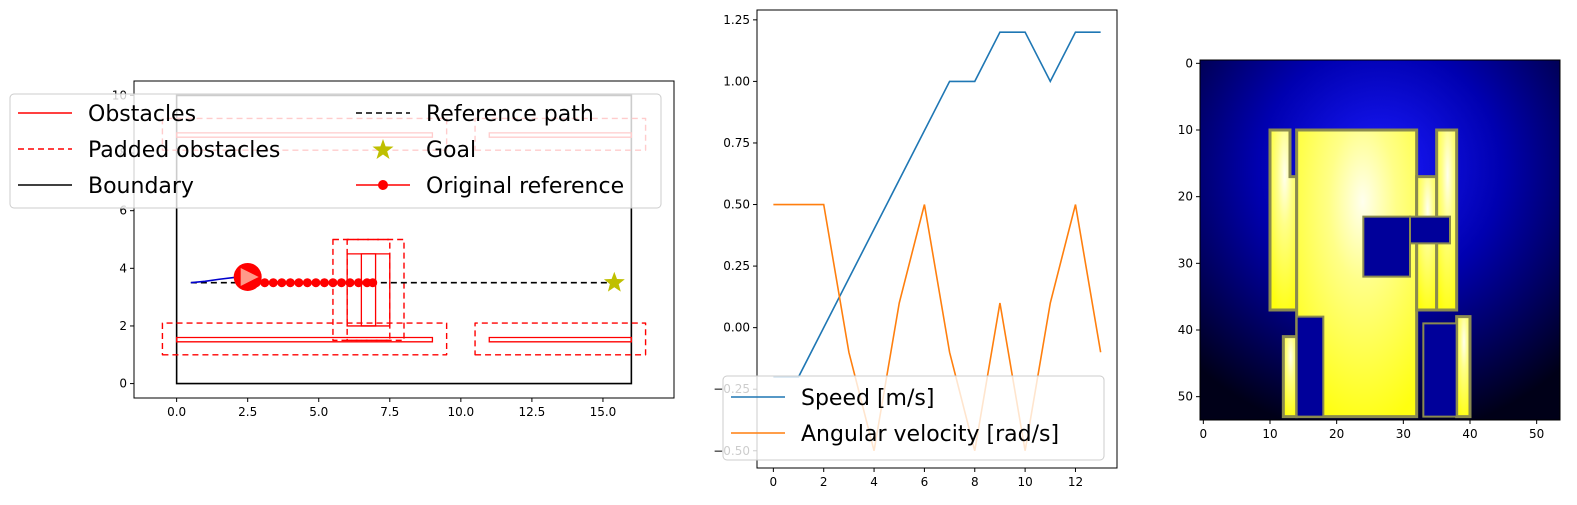  Describe the element at coordinates (142, 114) in the screenshot. I see `legend-obstacles-label: Obstacles` at that location.